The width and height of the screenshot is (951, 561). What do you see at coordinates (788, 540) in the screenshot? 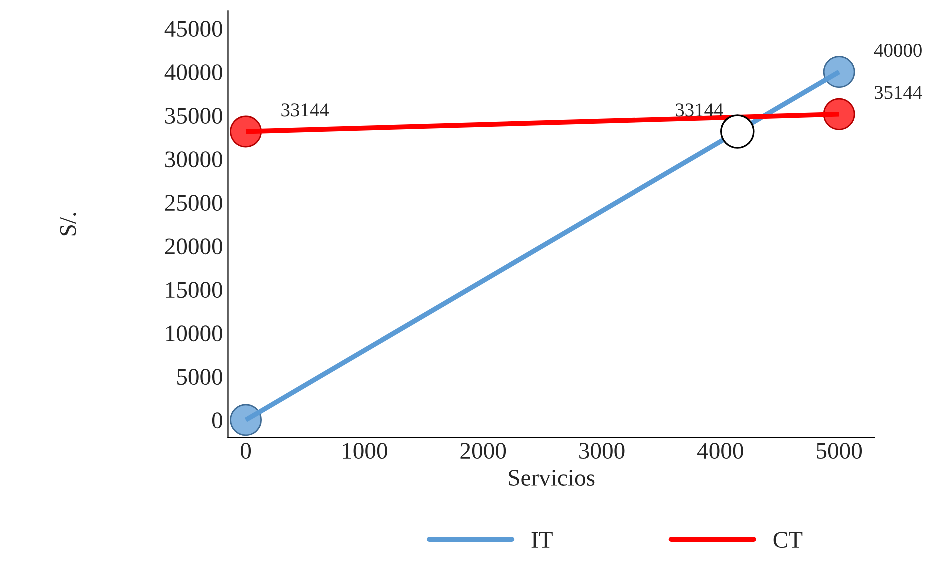
I see `legend-label: CT` at bounding box center [788, 540].